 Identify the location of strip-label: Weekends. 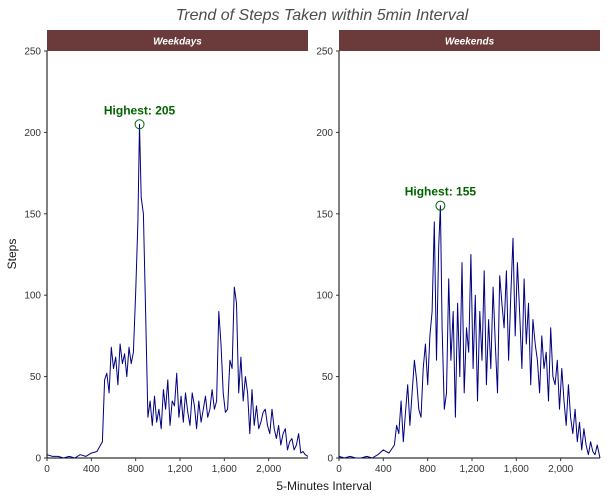
(470, 42).